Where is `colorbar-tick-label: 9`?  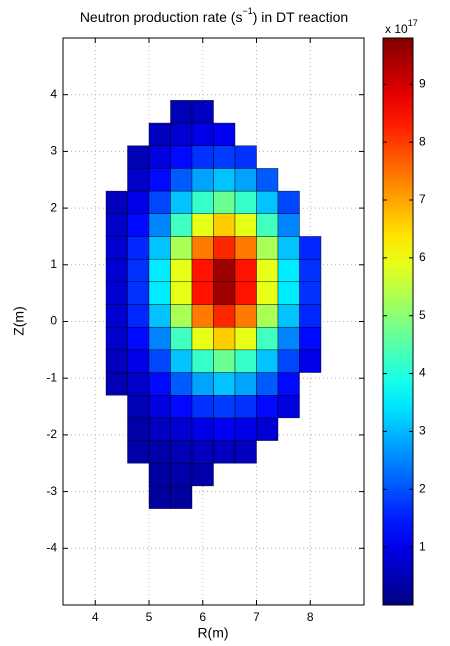 colorbar-tick-label: 9 is located at coordinates (422, 83).